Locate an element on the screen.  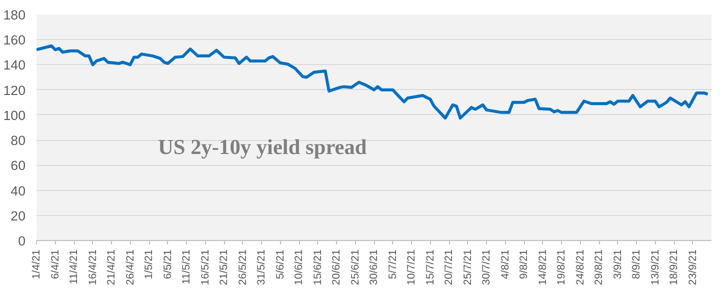
x-tick-label: 26/4/21 is located at coordinates (130, 267).